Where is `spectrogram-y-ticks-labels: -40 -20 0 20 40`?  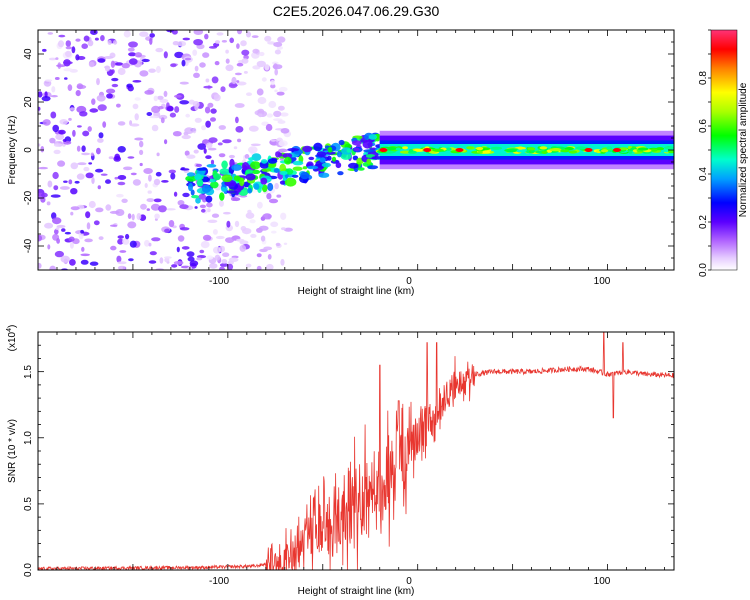
spectrogram-y-ticks-labels: -40 -20 0 20 40 is located at coordinates (28, 150).